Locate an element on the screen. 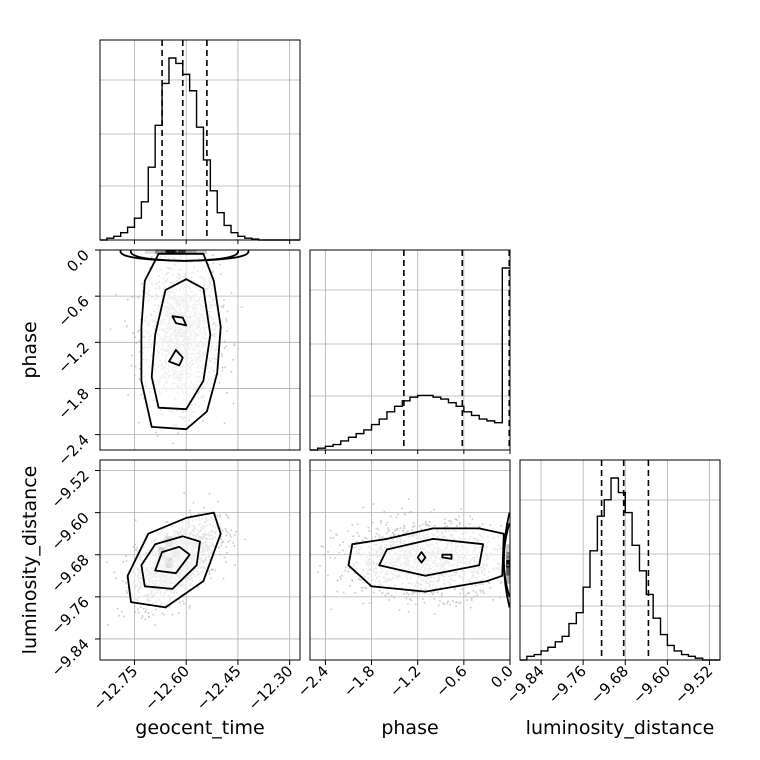 The width and height of the screenshot is (760, 760). histogram-step-geocent_time is located at coordinates (200, 149).